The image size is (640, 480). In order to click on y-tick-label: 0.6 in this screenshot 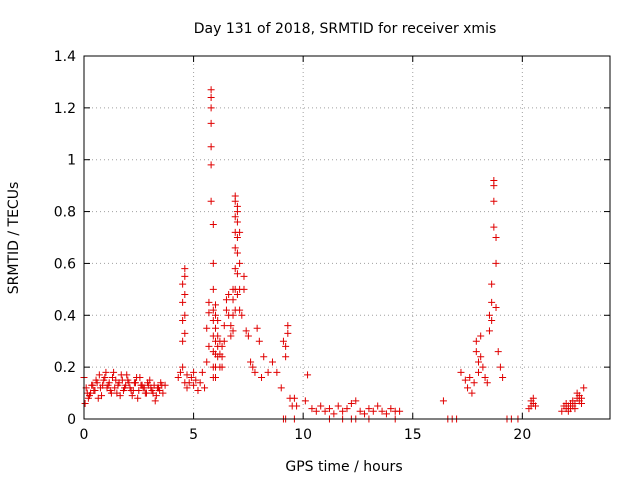, I will do `click(65, 264)`.